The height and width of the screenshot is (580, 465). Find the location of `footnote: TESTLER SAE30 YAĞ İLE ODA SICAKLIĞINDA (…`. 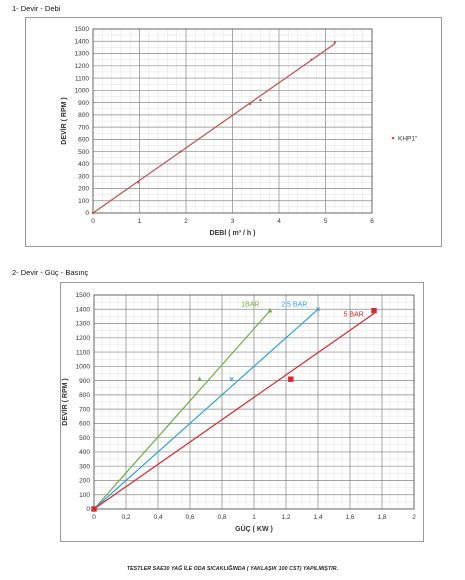

footnote: TESTLER SAE30 YAĞ İLE ODA SICAKLIĞINDA (… is located at coordinates (232, 569).